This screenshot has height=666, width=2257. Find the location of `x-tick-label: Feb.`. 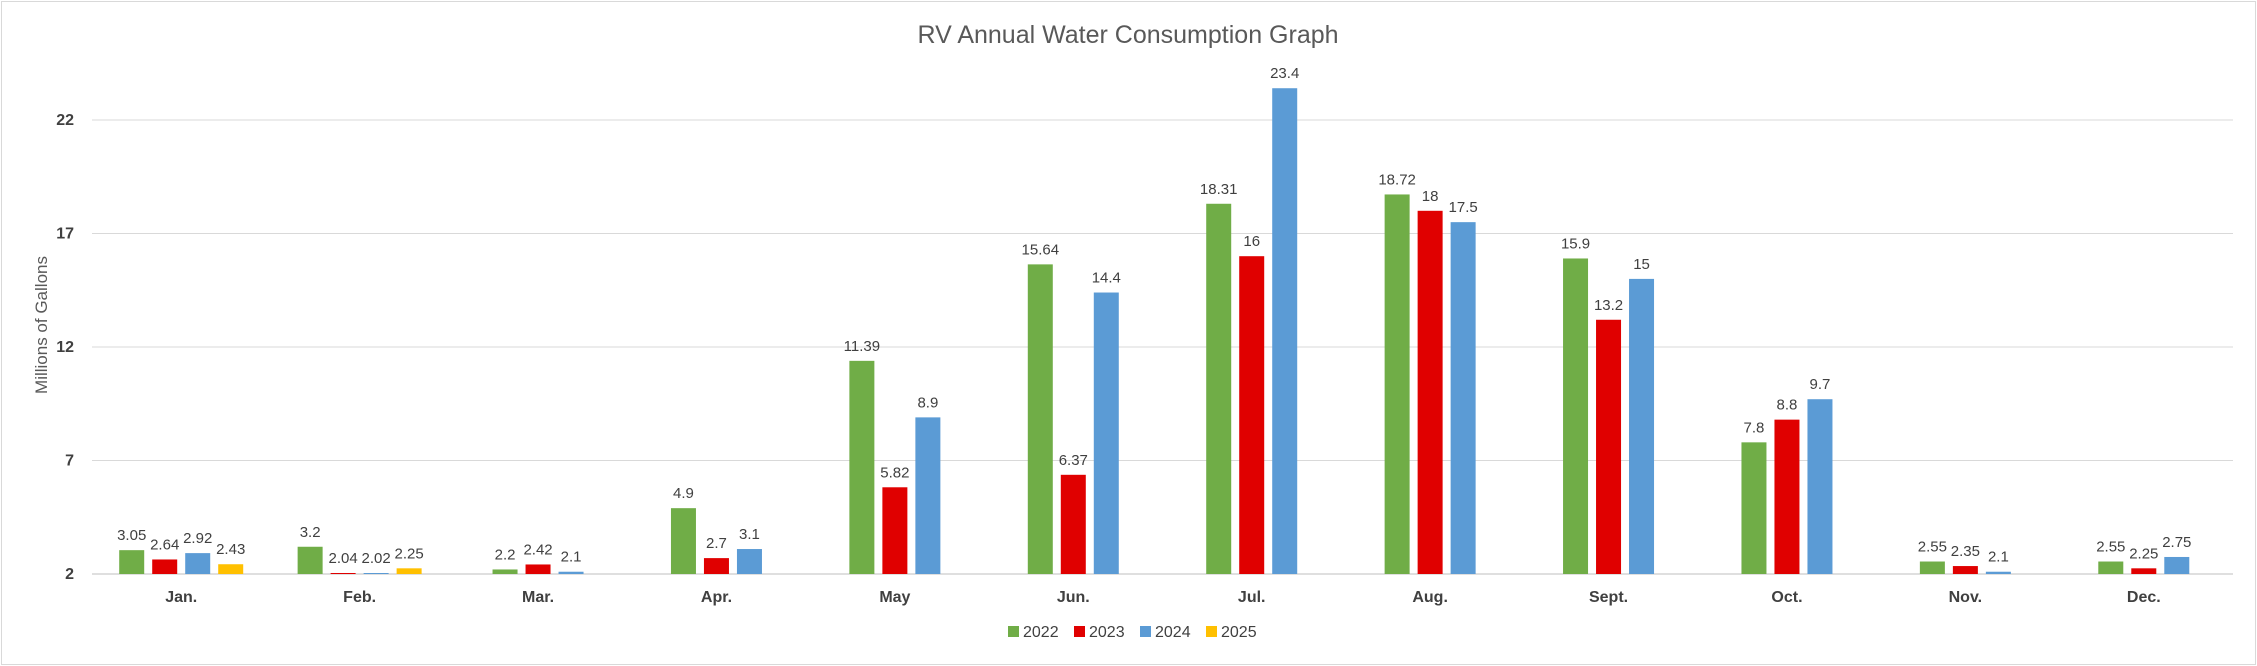

x-tick-label: Feb. is located at coordinates (359, 597).